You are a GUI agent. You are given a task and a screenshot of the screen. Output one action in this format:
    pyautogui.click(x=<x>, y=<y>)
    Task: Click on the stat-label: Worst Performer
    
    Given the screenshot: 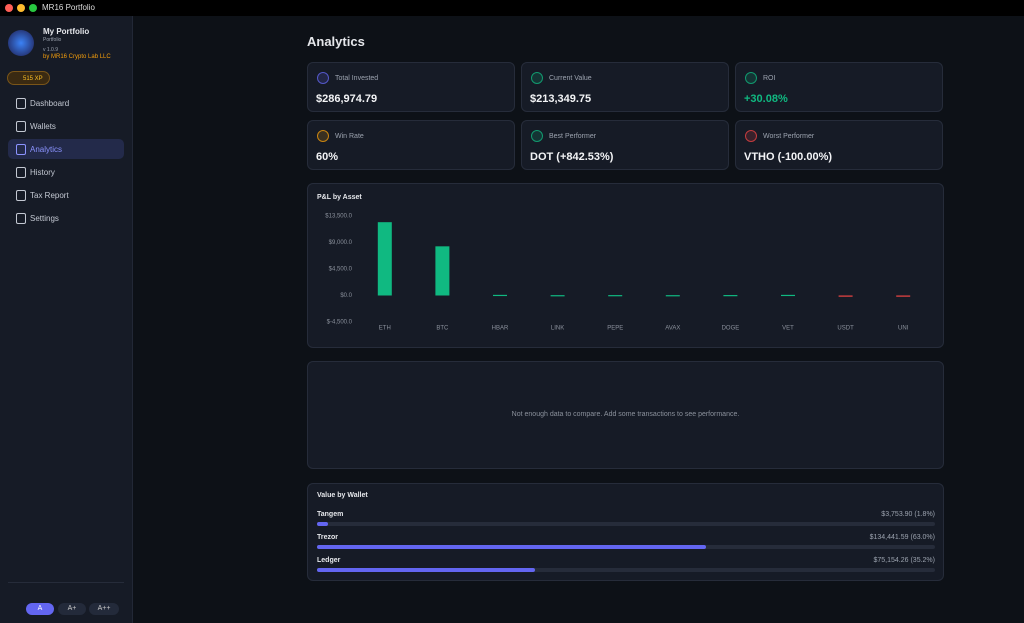 What is the action you would take?
    pyautogui.click(x=789, y=136)
    